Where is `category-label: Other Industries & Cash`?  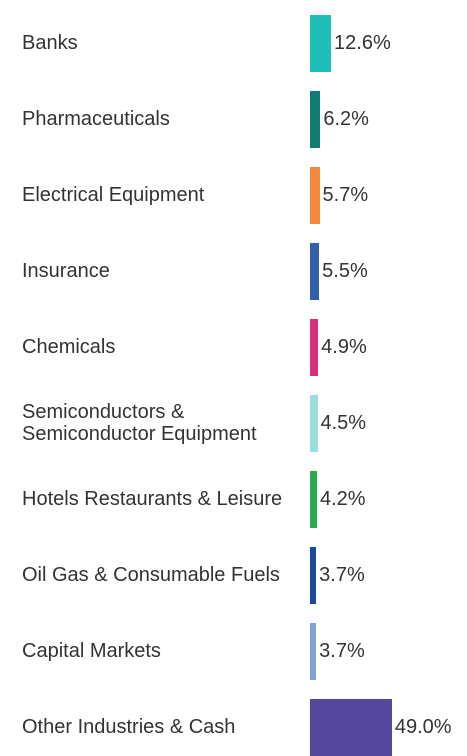
category-label: Other Industries & Cash is located at coordinates (129, 727).